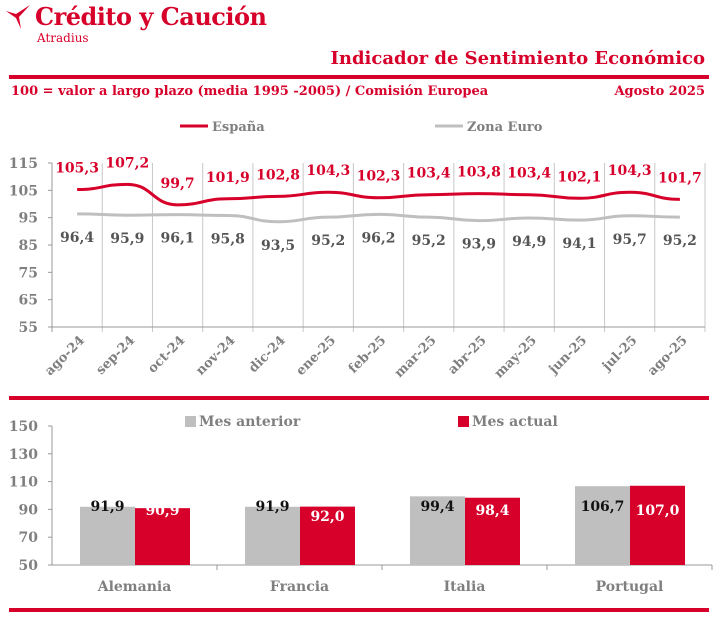 The width and height of the screenshot is (717, 622). I want to click on data-label: 101,9, so click(228, 178).